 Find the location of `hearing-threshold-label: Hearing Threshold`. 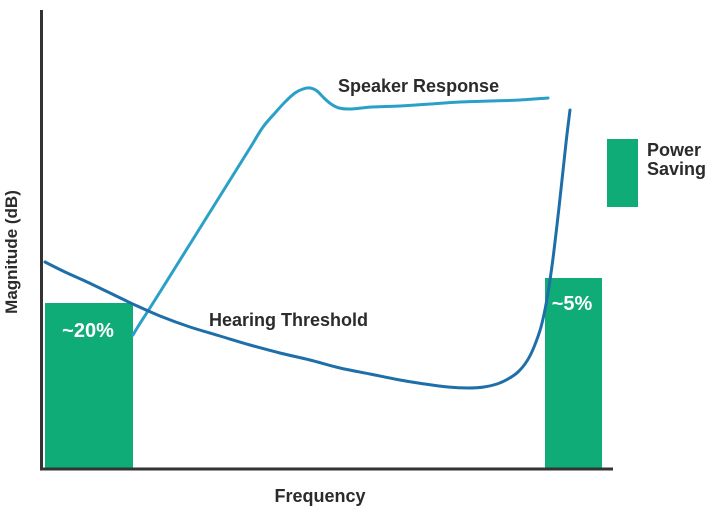

hearing-threshold-label: Hearing Threshold is located at coordinates (288, 320).